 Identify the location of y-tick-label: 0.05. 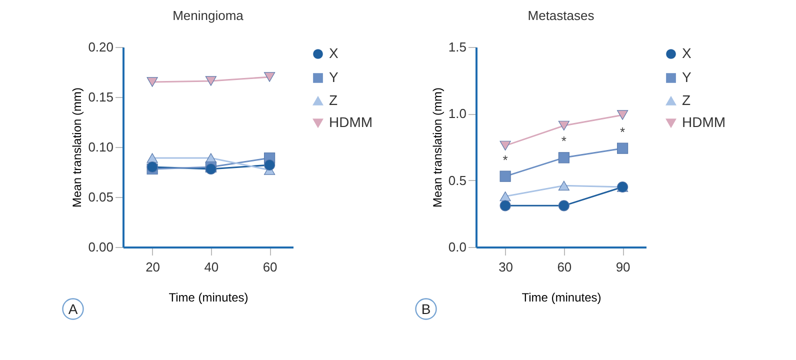
(101, 197).